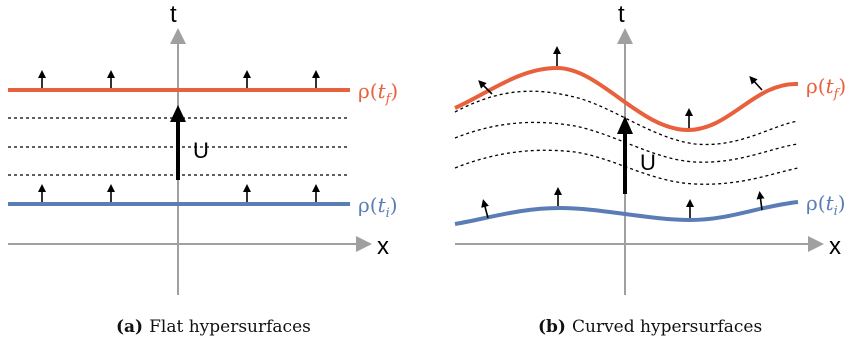  I want to click on panel-b-rho-initial: ρ(ti), so click(826, 205).